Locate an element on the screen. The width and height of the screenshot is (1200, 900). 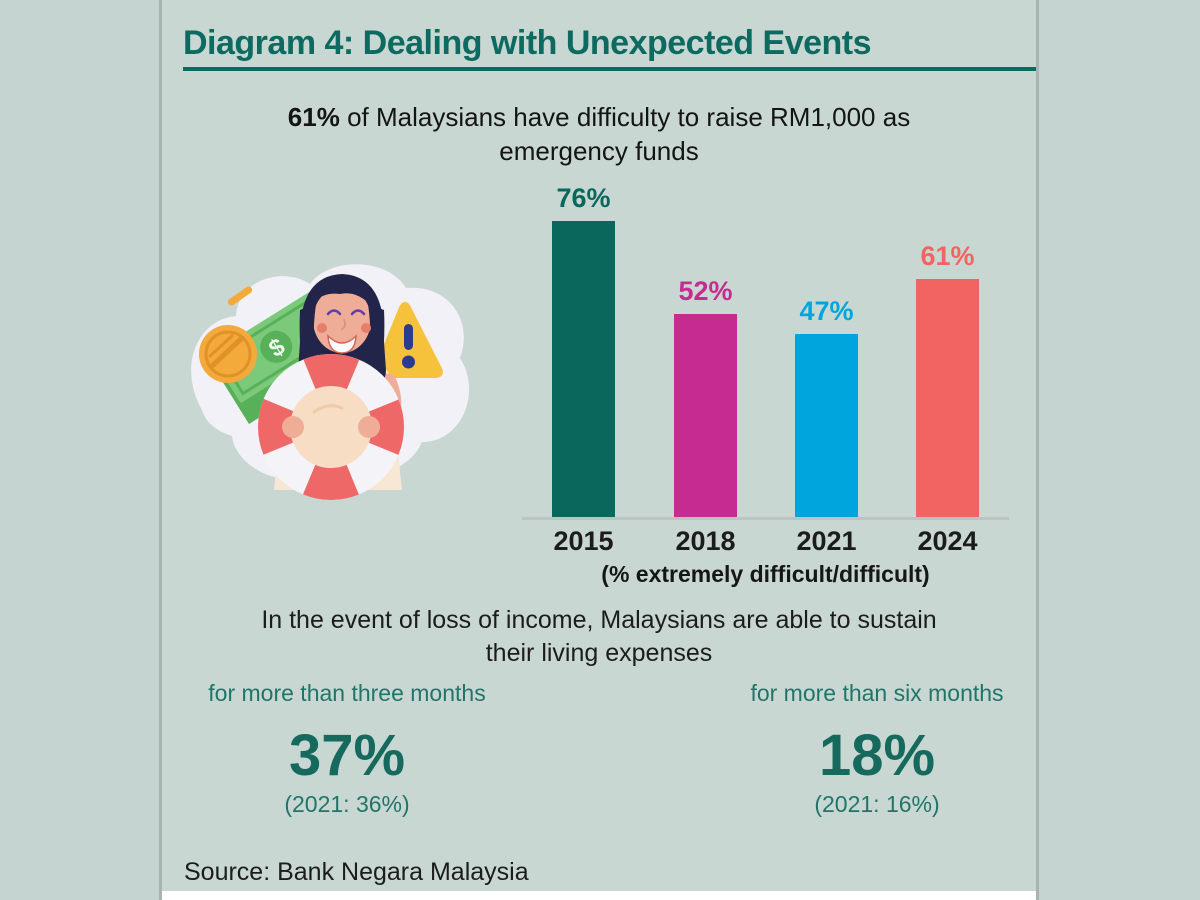
gold-coin-icon is located at coordinates (228, 354).